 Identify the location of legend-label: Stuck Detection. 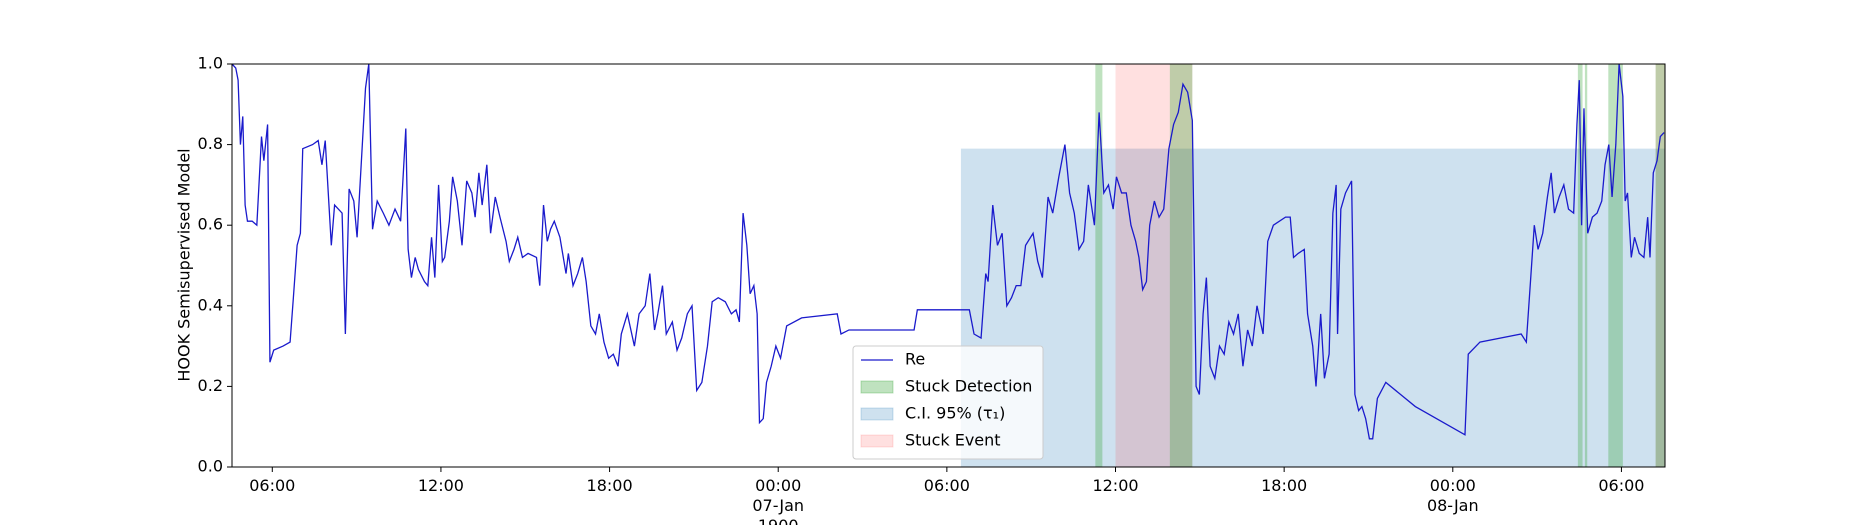
(968, 386).